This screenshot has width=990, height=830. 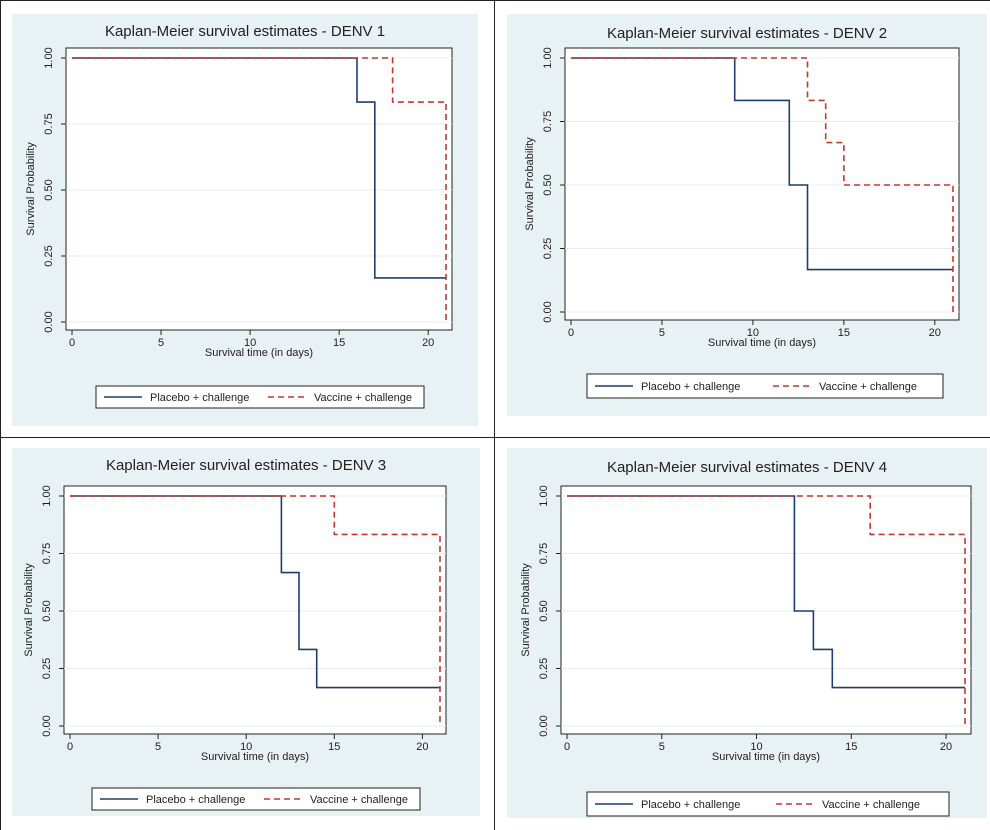 I want to click on vertical-divider, so click(x=494, y=415).